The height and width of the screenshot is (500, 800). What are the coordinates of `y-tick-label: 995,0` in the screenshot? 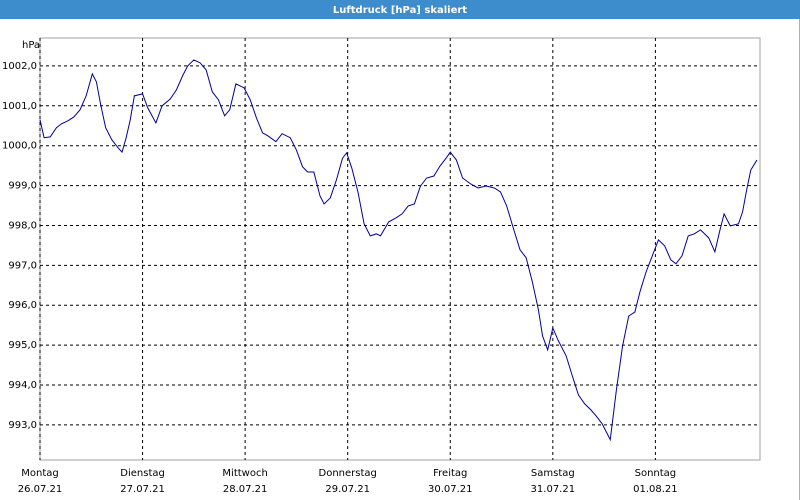 It's located at (22, 345).